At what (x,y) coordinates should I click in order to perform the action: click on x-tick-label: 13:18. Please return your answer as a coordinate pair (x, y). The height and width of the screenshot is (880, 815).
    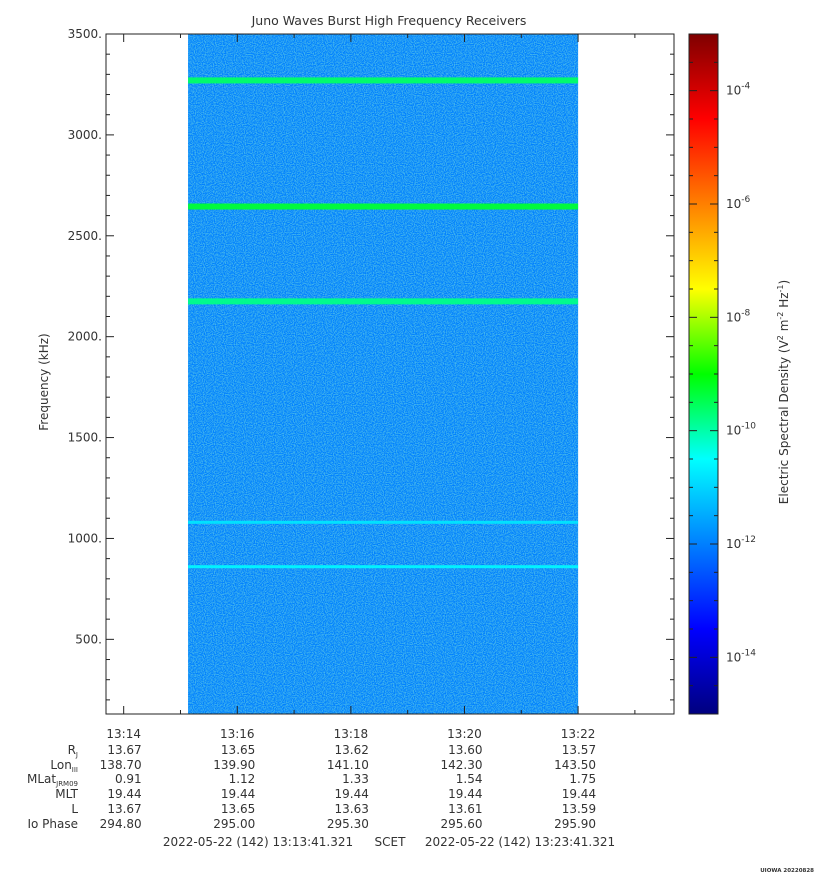
    Looking at the image, I should click on (351, 734).